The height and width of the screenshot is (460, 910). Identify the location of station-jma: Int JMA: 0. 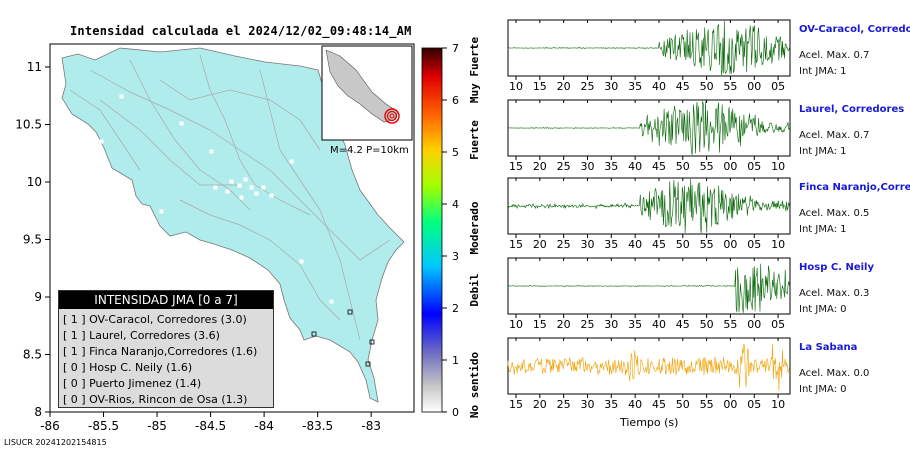
(823, 389).